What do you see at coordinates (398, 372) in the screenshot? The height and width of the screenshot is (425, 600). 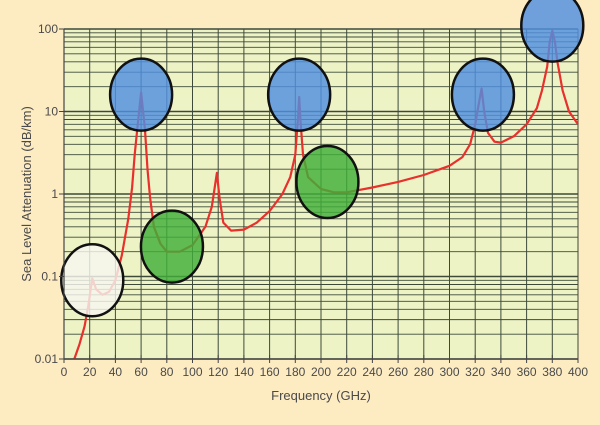 I see `x-tick-label: 260` at bounding box center [398, 372].